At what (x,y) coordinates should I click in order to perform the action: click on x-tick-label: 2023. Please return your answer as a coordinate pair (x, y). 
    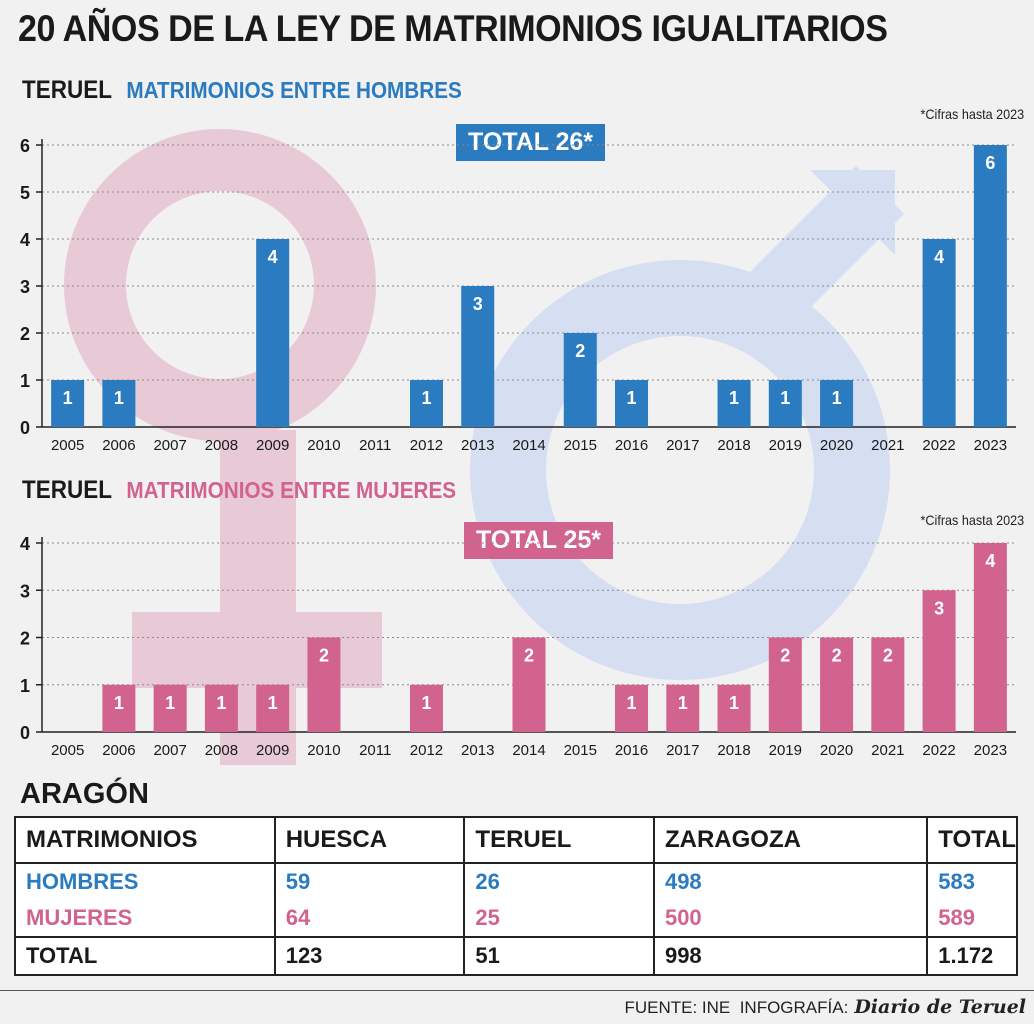
    Looking at the image, I should click on (990, 445).